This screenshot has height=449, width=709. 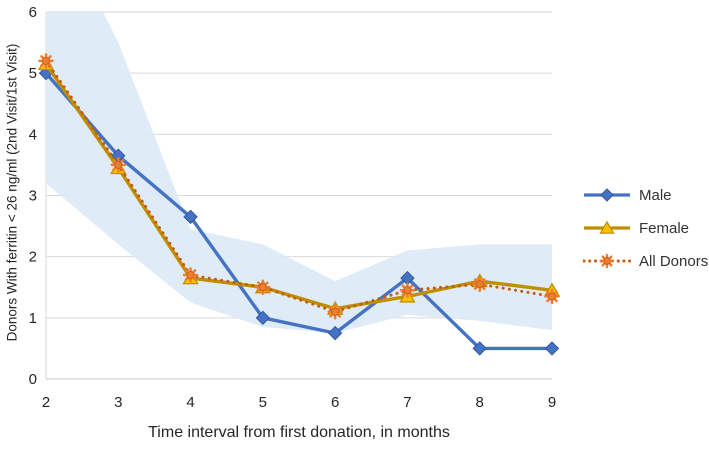 I want to click on legend-item-all-donors: All Donors, so click(x=645, y=261).